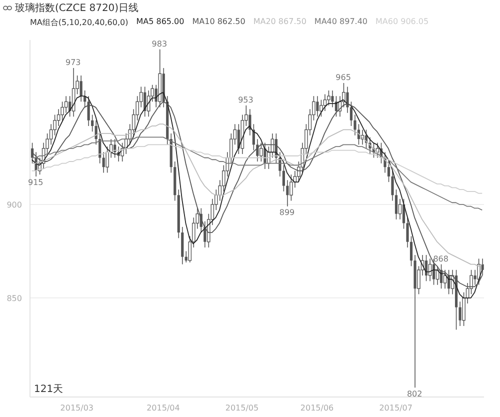  What do you see at coordinates (440, 259) in the screenshot?
I see `annotation: 868` at bounding box center [440, 259].